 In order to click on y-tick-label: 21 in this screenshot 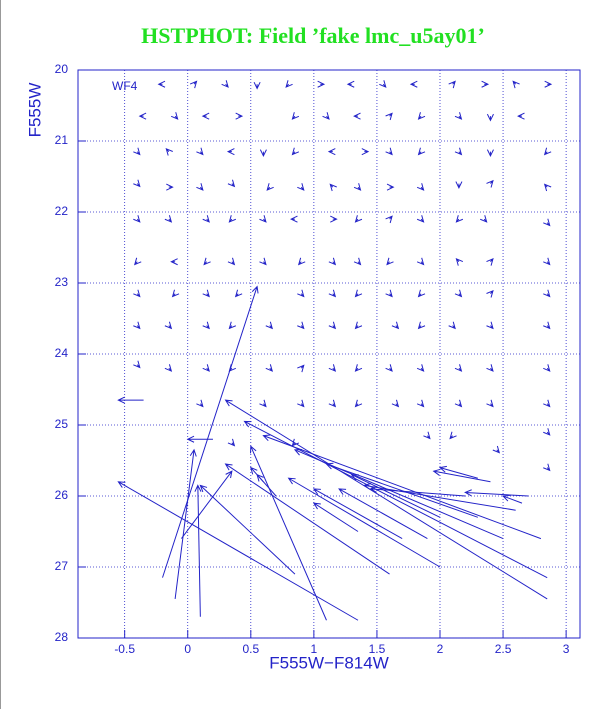, I will do `click(62, 140)`.